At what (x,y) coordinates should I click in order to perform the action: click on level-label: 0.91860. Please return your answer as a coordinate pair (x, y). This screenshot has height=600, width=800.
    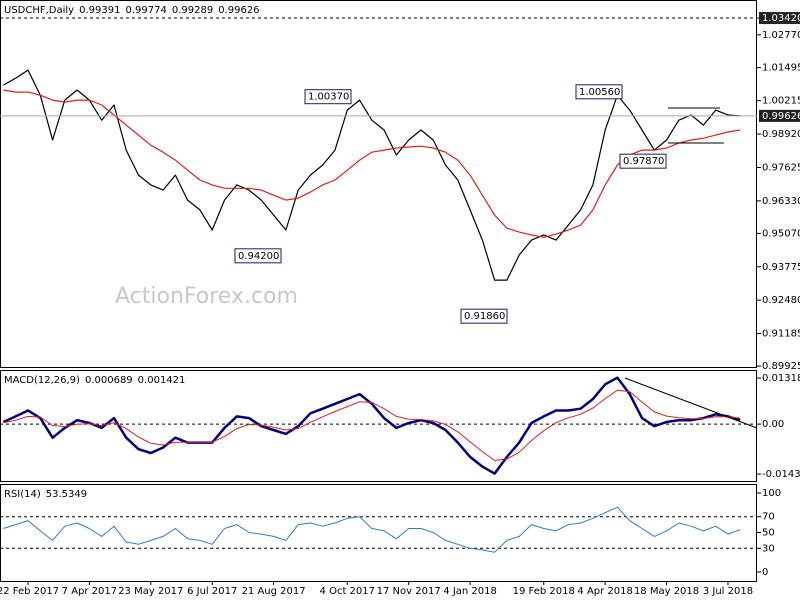
    Looking at the image, I should click on (484, 316).